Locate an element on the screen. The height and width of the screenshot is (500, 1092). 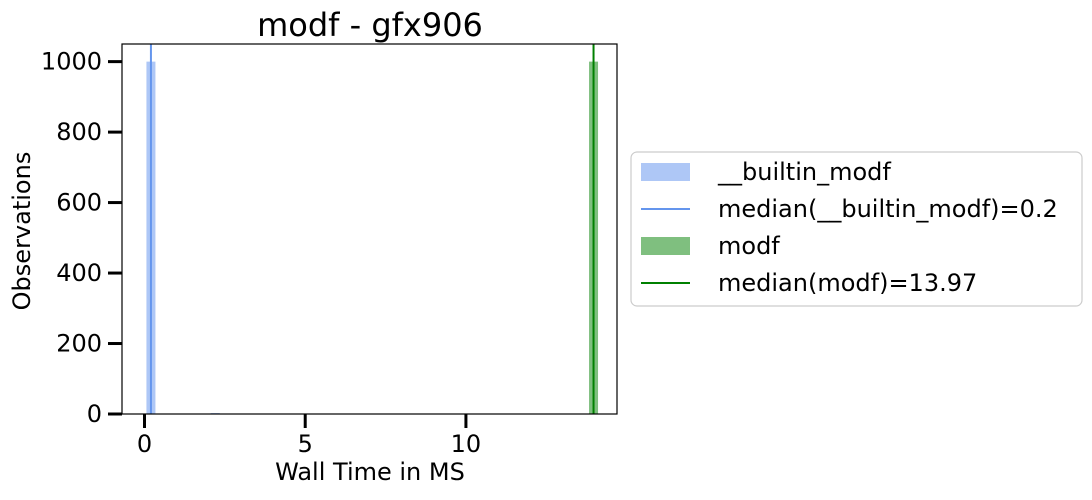
x-tick-label: 0 is located at coordinates (144, 444).